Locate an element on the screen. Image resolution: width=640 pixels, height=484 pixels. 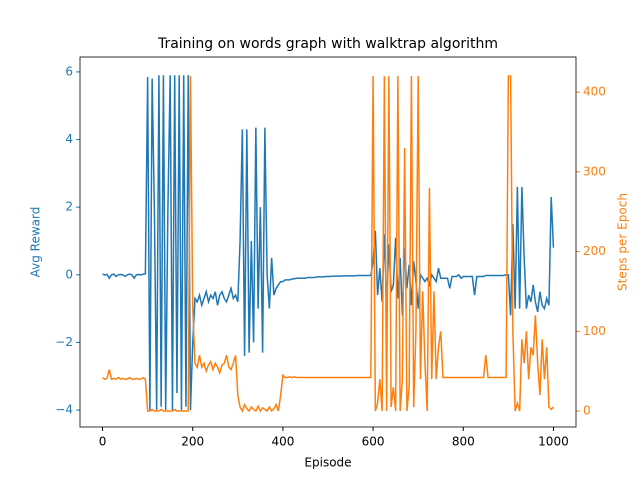
x-tick-label: 800 is located at coordinates (463, 442).